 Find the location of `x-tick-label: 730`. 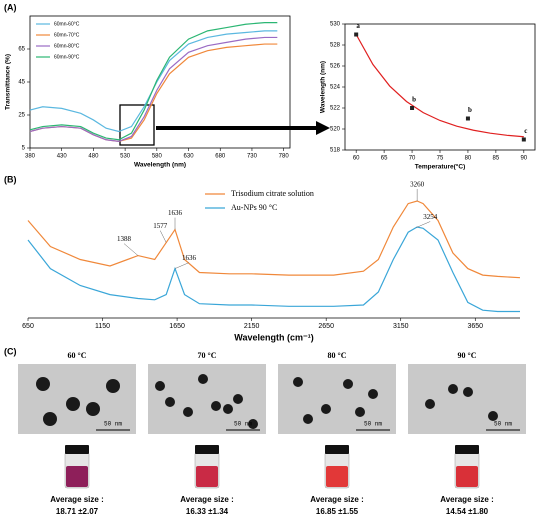

x-tick-label: 730 is located at coordinates (252, 157).